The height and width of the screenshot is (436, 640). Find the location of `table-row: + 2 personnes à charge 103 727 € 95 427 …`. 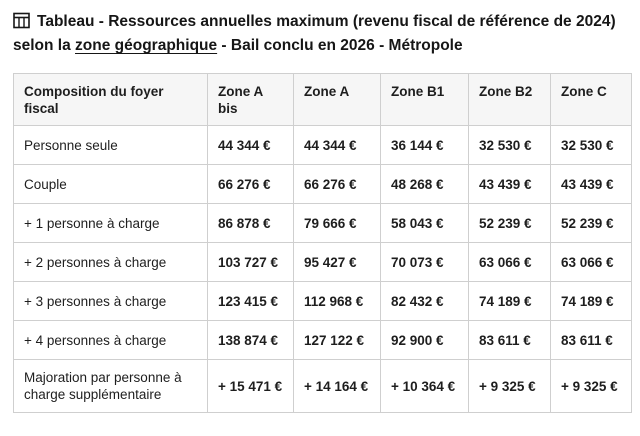

table-row: + 2 personnes à charge 103 727 € 95 427 … is located at coordinates (322, 262).